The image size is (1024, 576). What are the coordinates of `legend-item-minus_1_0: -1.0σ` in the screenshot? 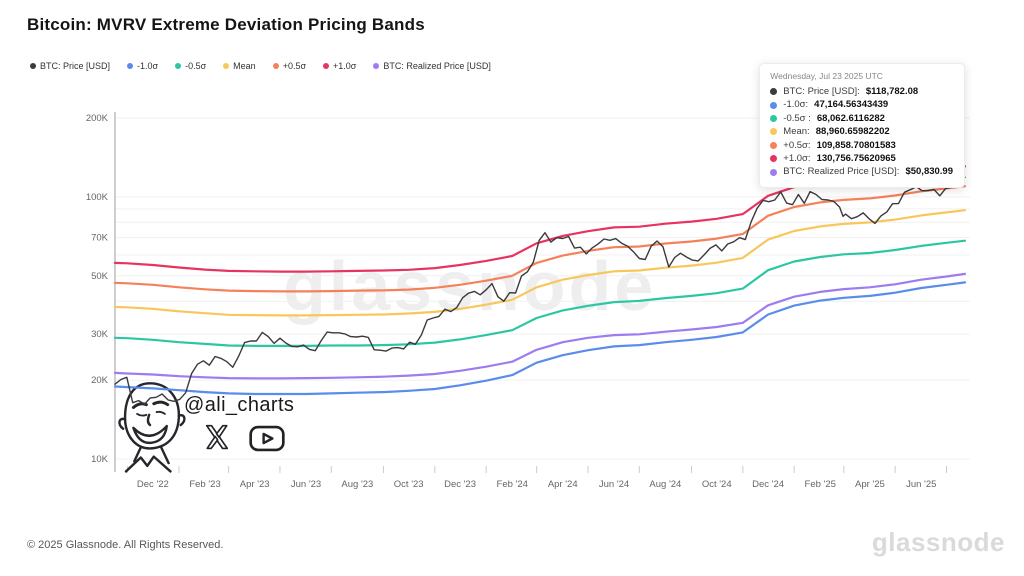 It's located at (142, 66).